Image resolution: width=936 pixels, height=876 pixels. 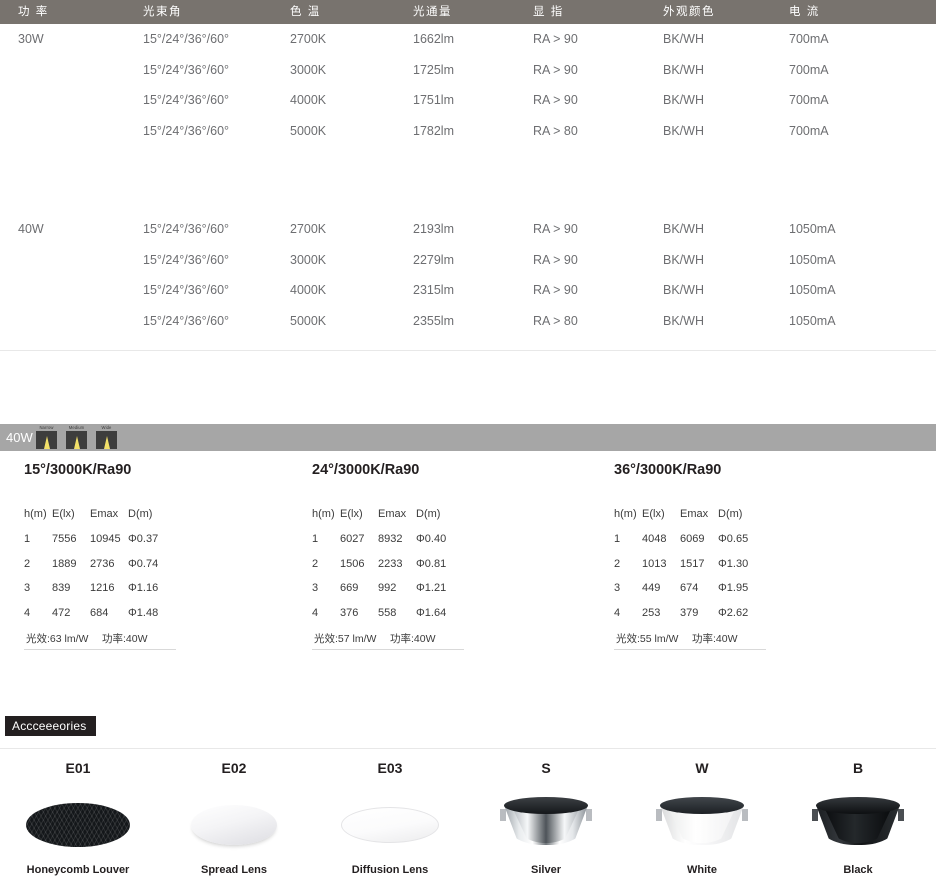 I want to click on wide-beam-glyph, so click(x=106, y=440).